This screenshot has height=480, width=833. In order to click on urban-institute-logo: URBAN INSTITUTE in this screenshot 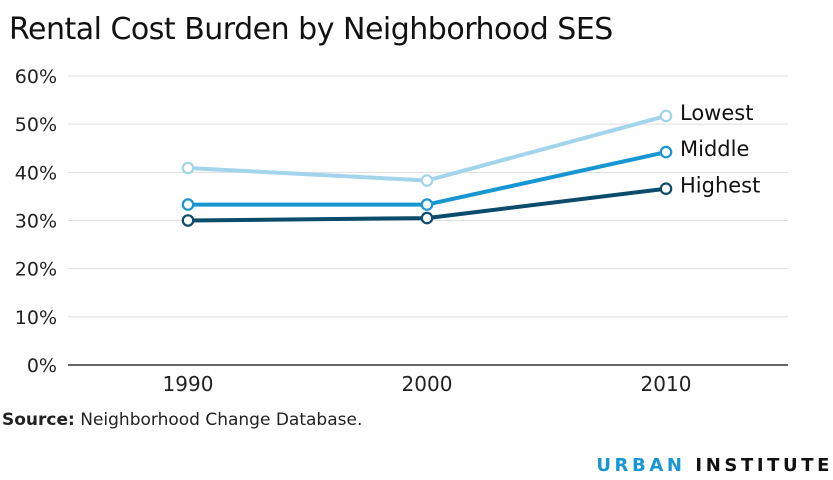, I will do `click(714, 465)`.